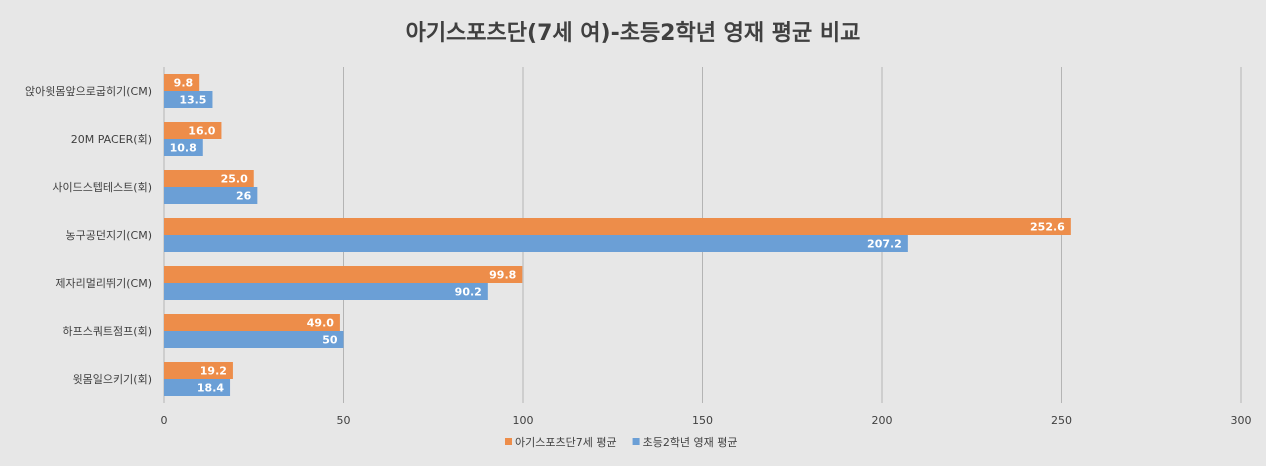 Image resolution: width=1266 pixels, height=466 pixels. I want to click on data-label: 26, so click(244, 196).